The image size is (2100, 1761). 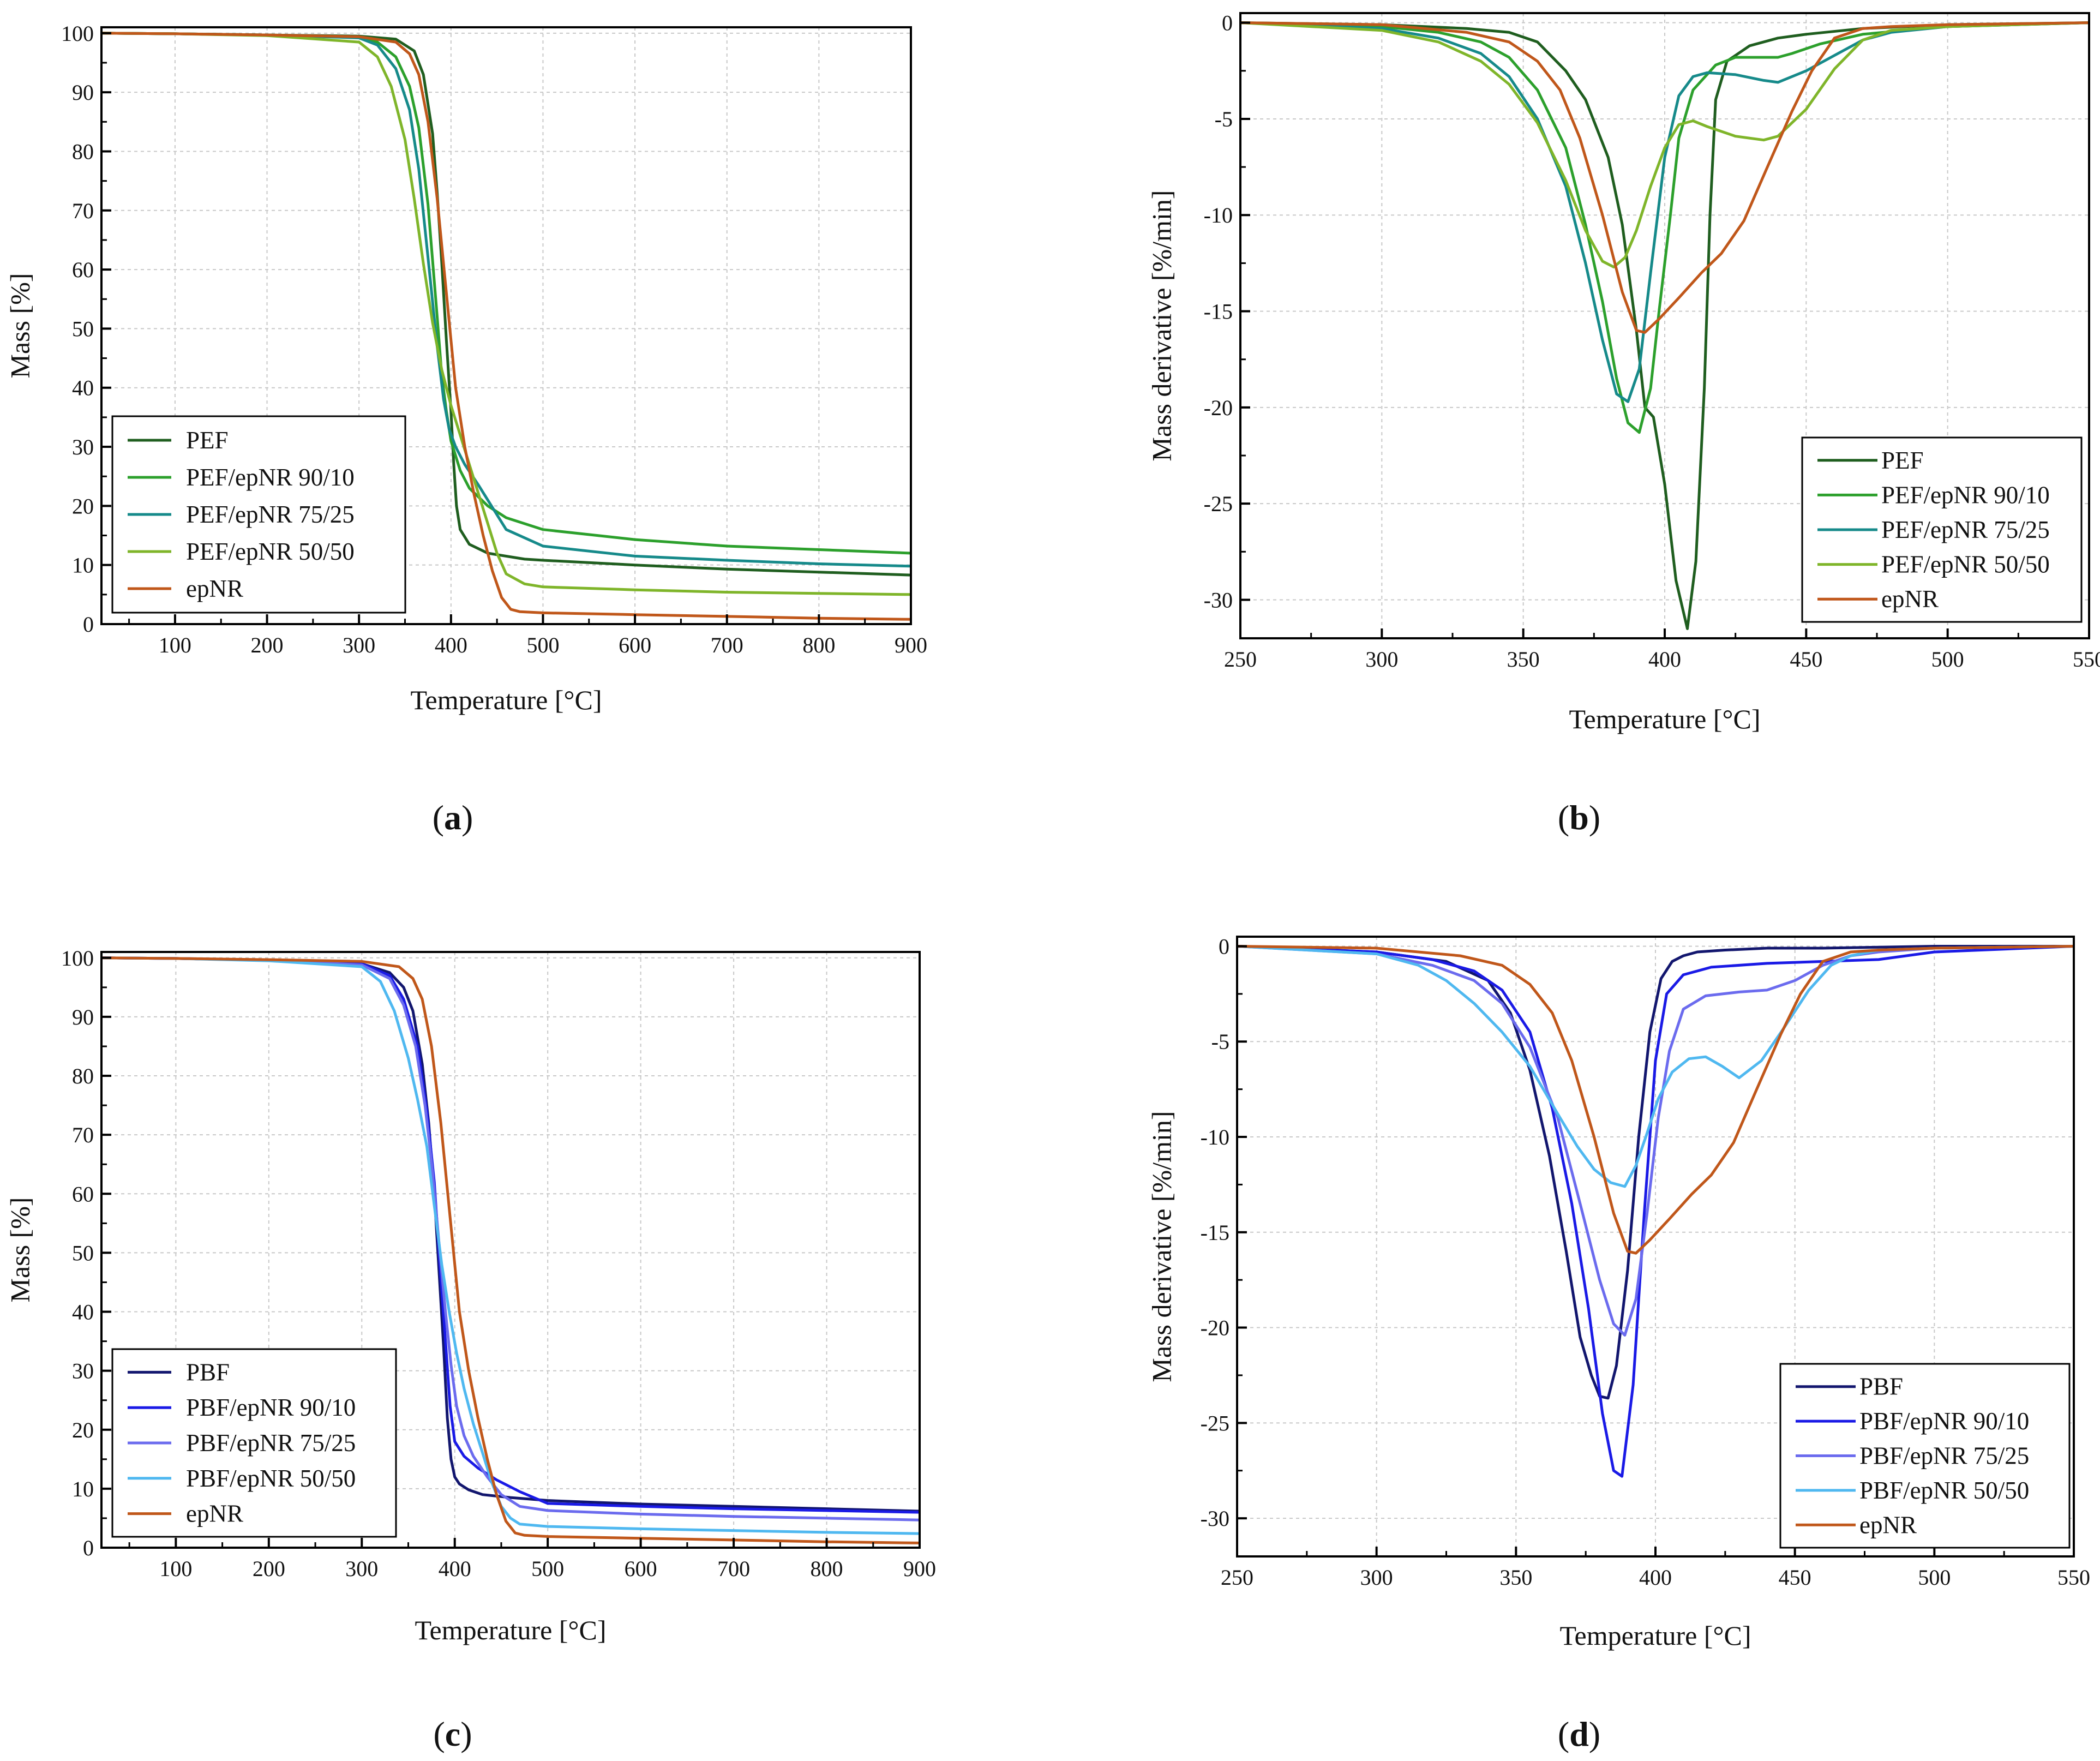 I want to click on grid, so click(x=510, y=1250).